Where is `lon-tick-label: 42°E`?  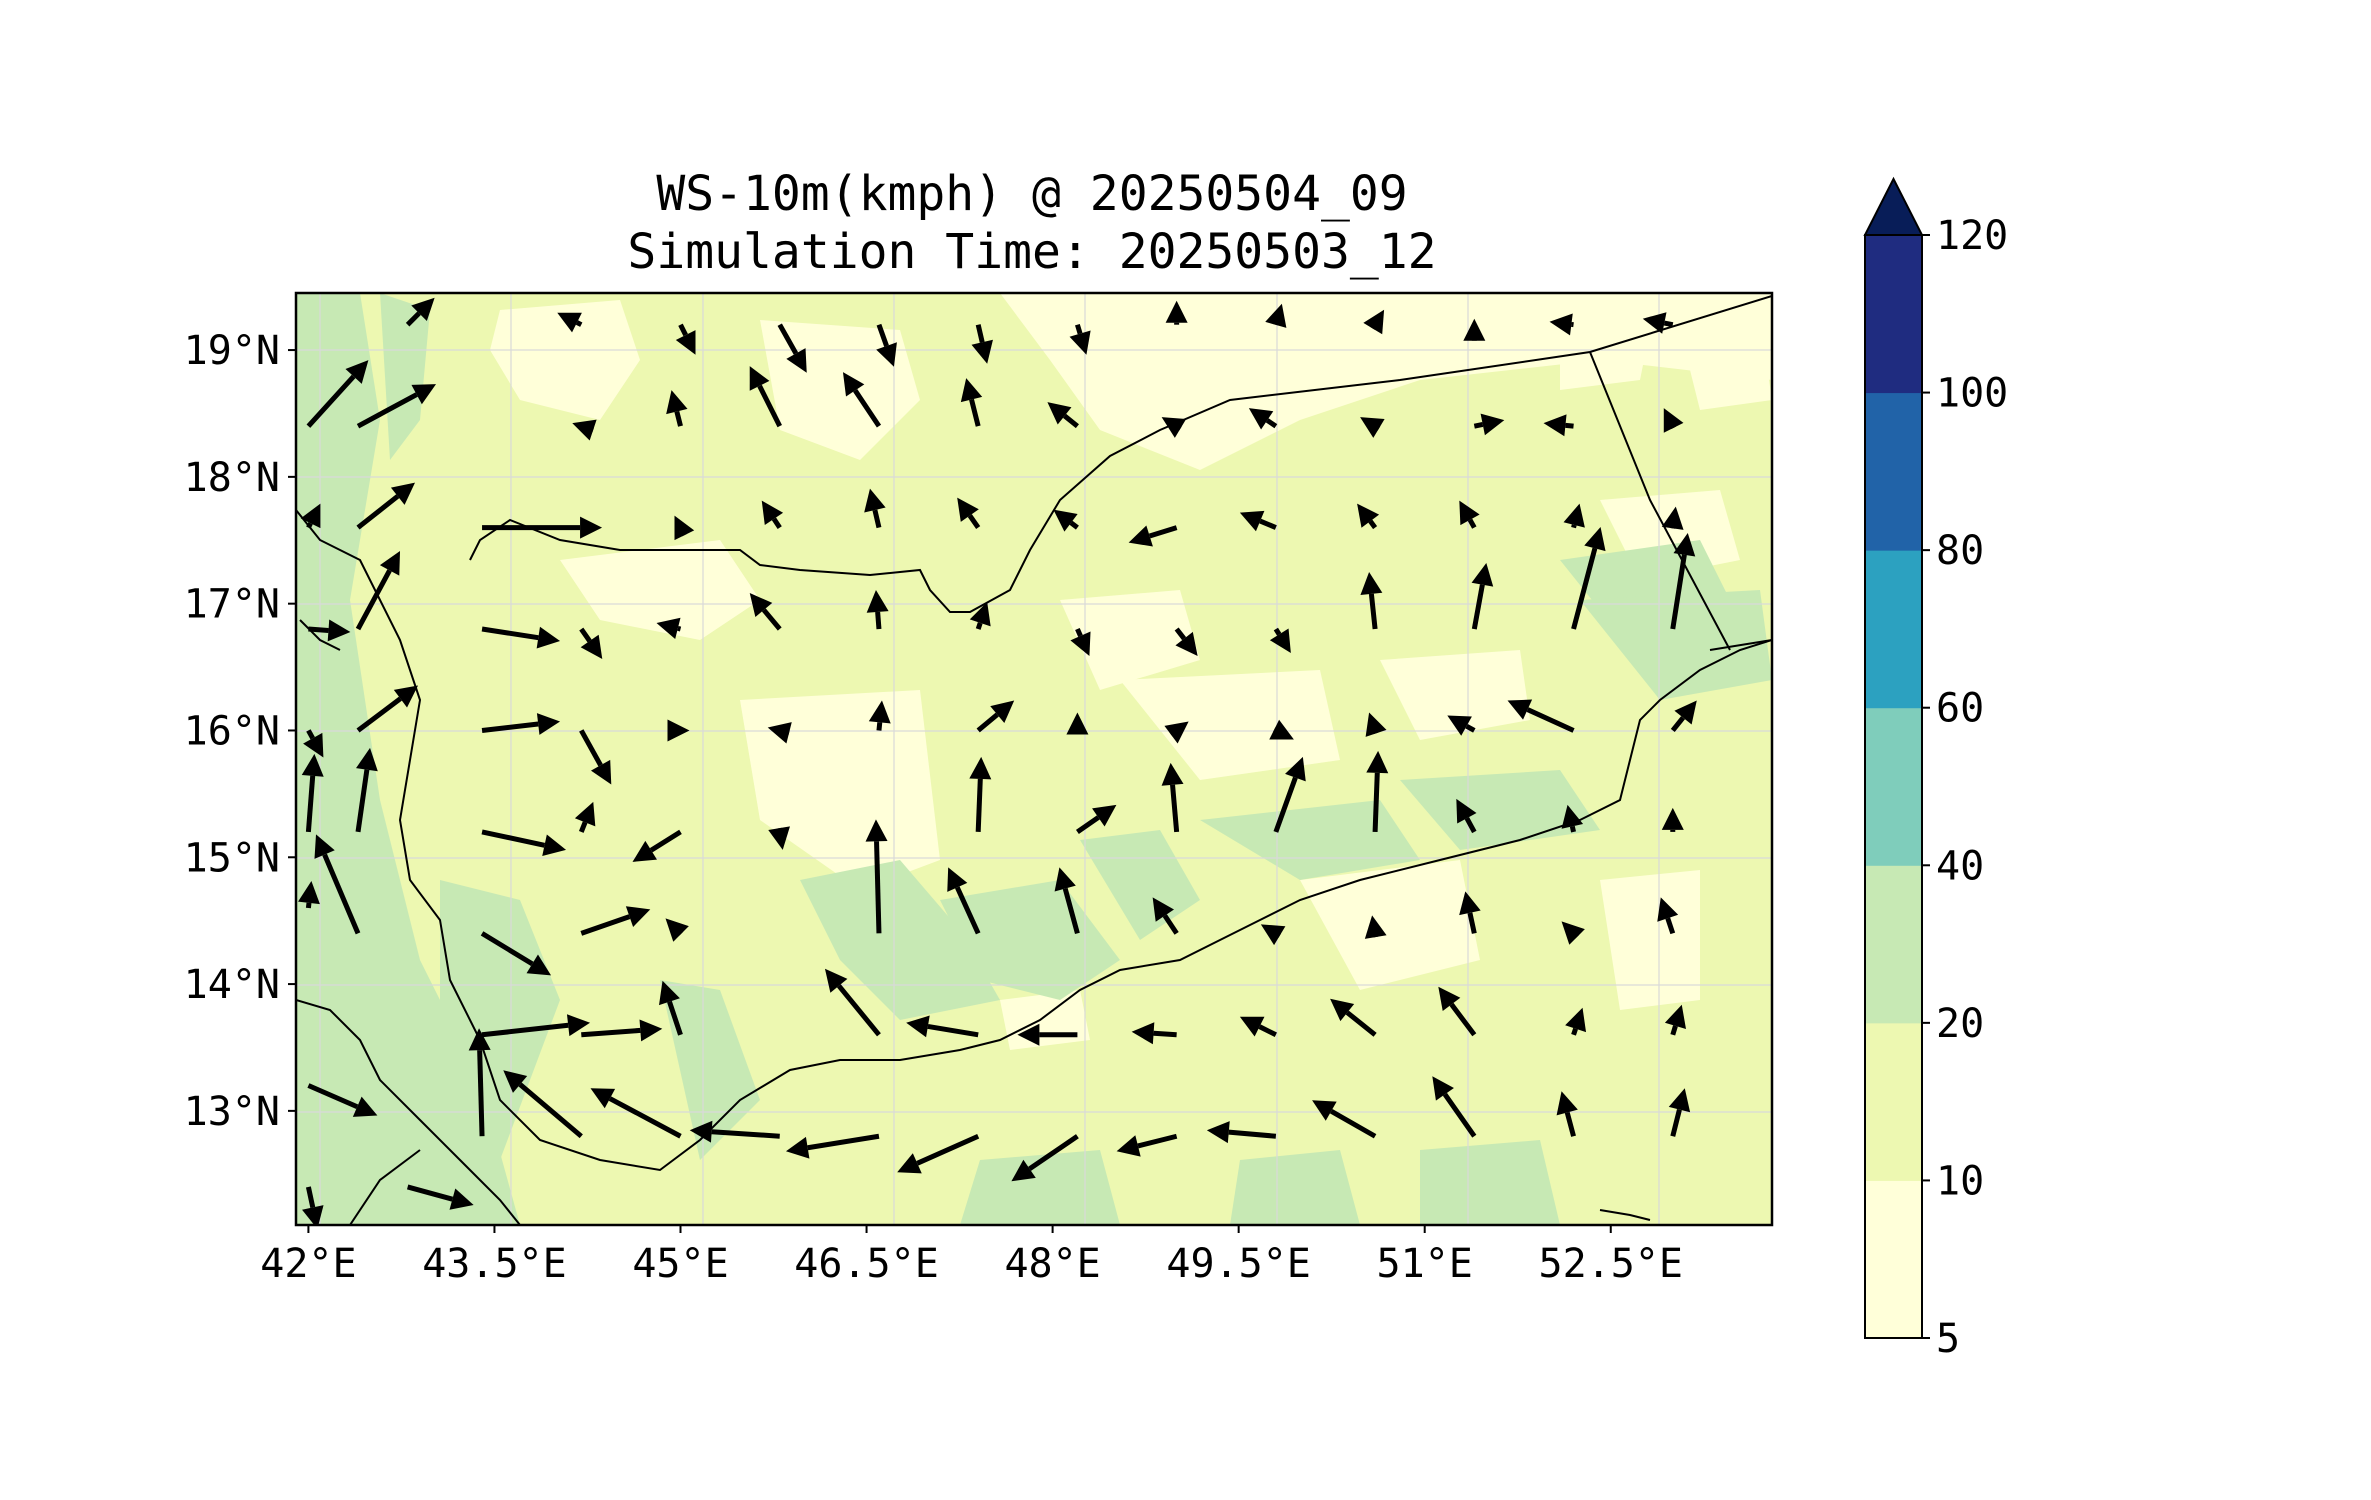
lon-tick-label: 42°E is located at coordinates (308, 1264).